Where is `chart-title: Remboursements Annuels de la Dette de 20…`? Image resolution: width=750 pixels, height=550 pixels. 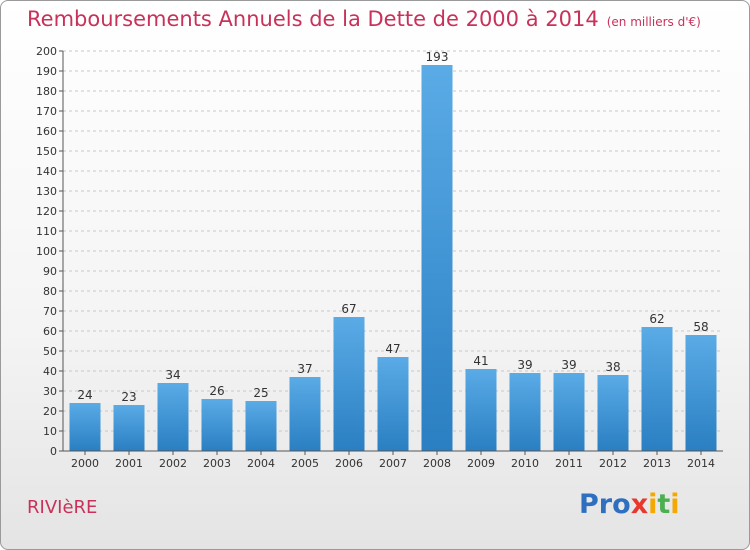 chart-title: Remboursements Annuels de la Dette de 20… is located at coordinates (313, 19).